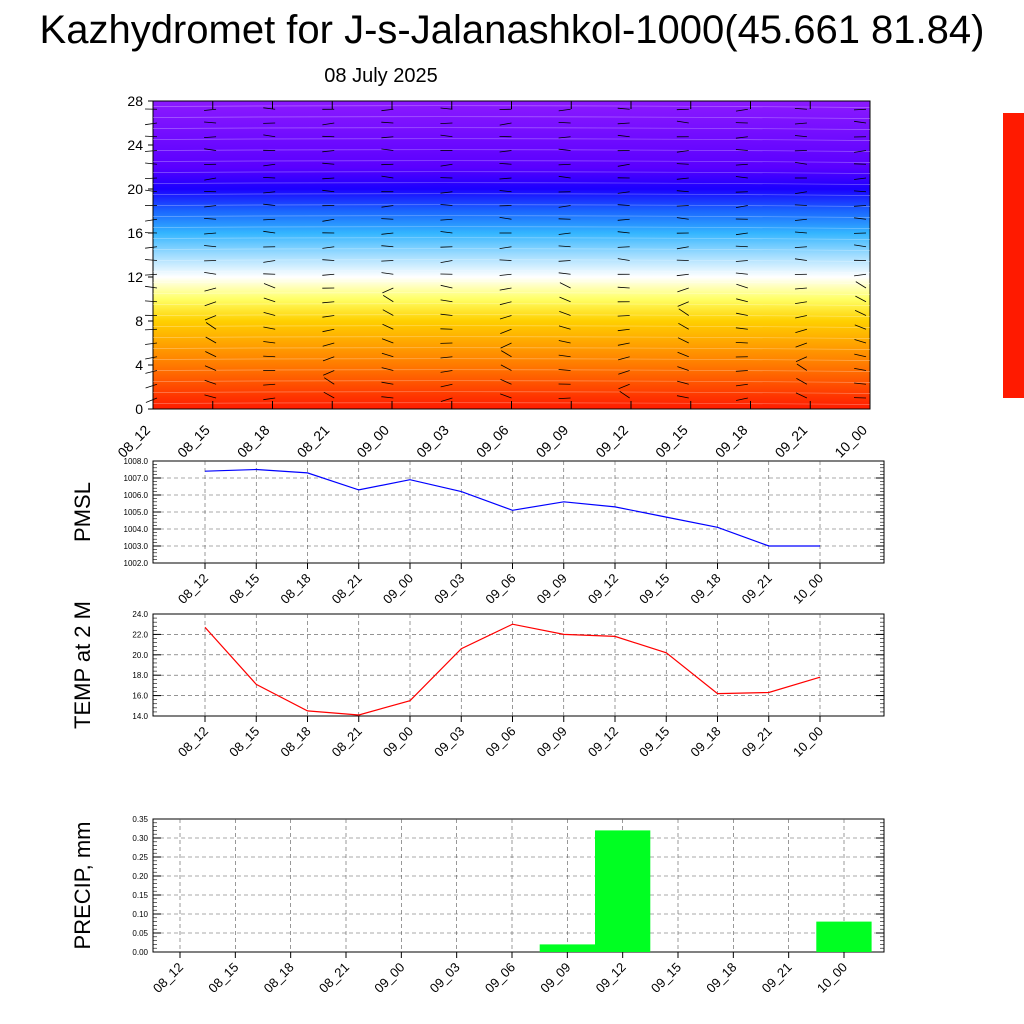 Image resolution: width=1024 pixels, height=1024 pixels. What do you see at coordinates (140, 895) in the screenshot?
I see `y-tick-label: 0.15` at bounding box center [140, 895].